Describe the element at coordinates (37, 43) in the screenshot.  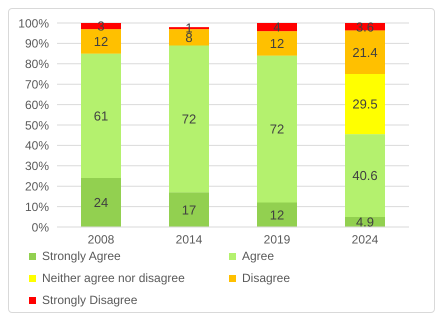
I see `y-tick-label: 90%` at that location.